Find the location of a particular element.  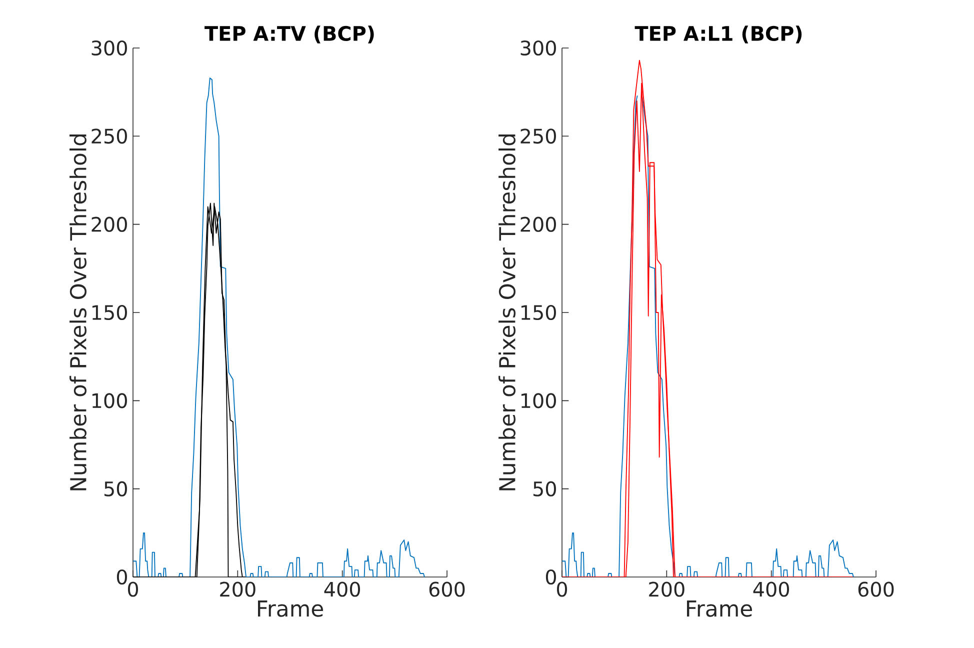

chart-title: TEP A:L1 (BCP) is located at coordinates (718, 35).